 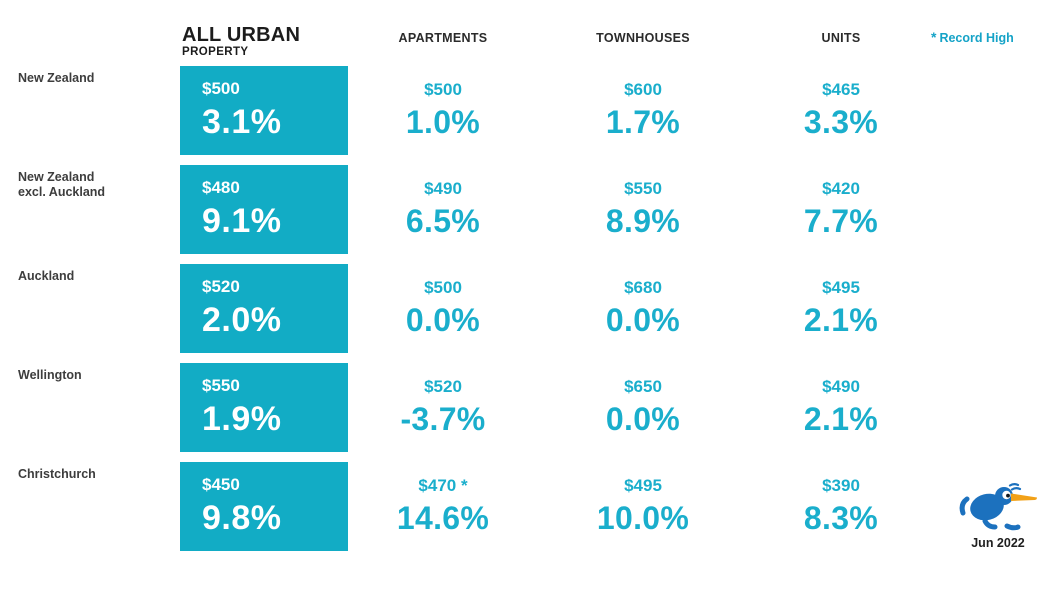 I want to click on change-value: 7.7%, so click(x=841, y=221).